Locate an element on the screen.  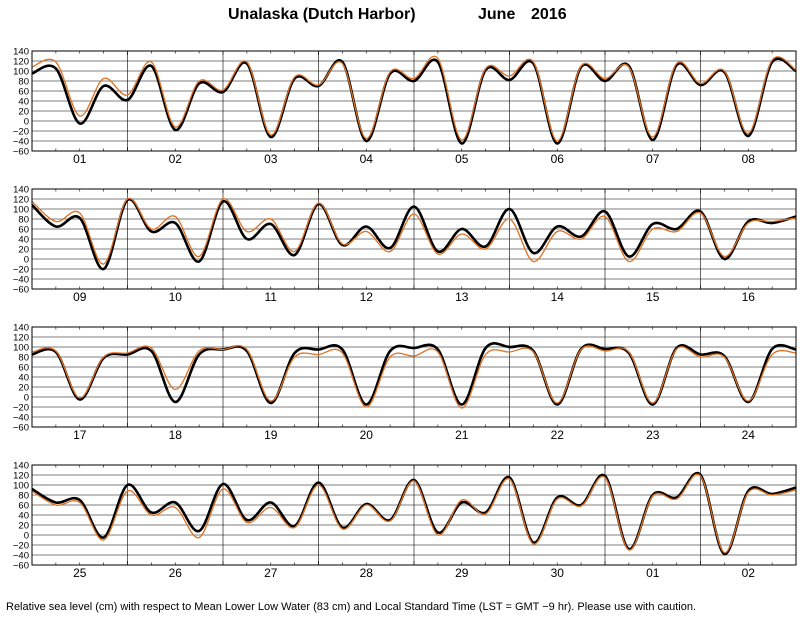
day-label: 07 is located at coordinates (653, 159).